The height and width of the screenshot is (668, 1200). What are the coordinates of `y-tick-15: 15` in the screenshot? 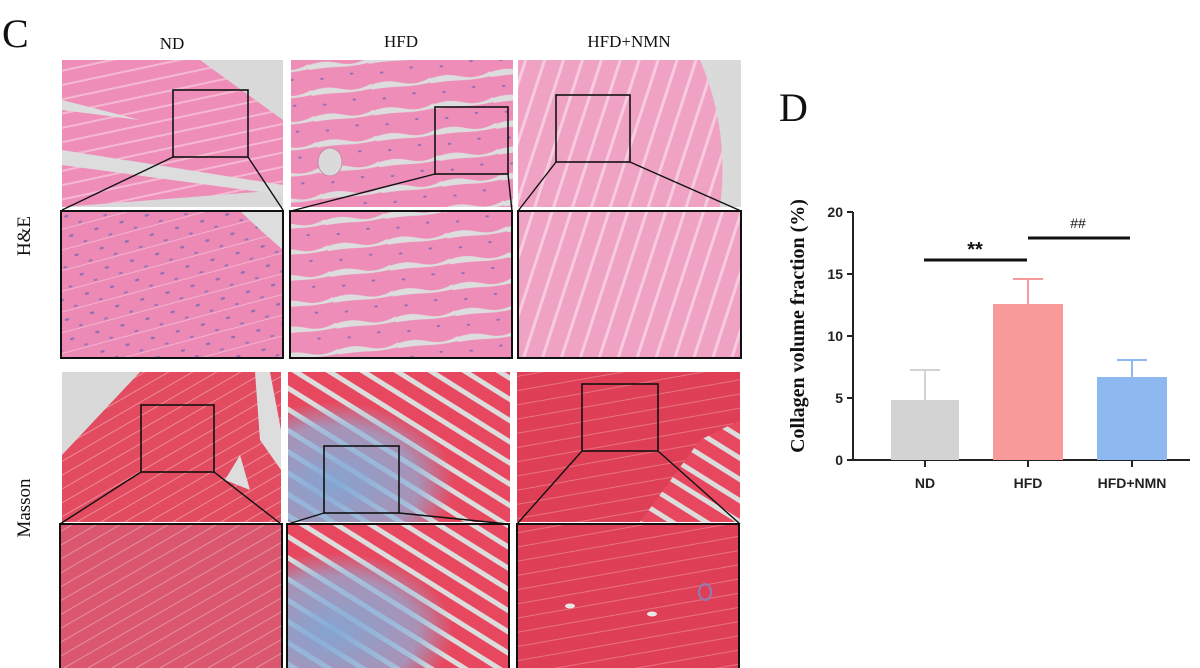 It's located at (835, 274).